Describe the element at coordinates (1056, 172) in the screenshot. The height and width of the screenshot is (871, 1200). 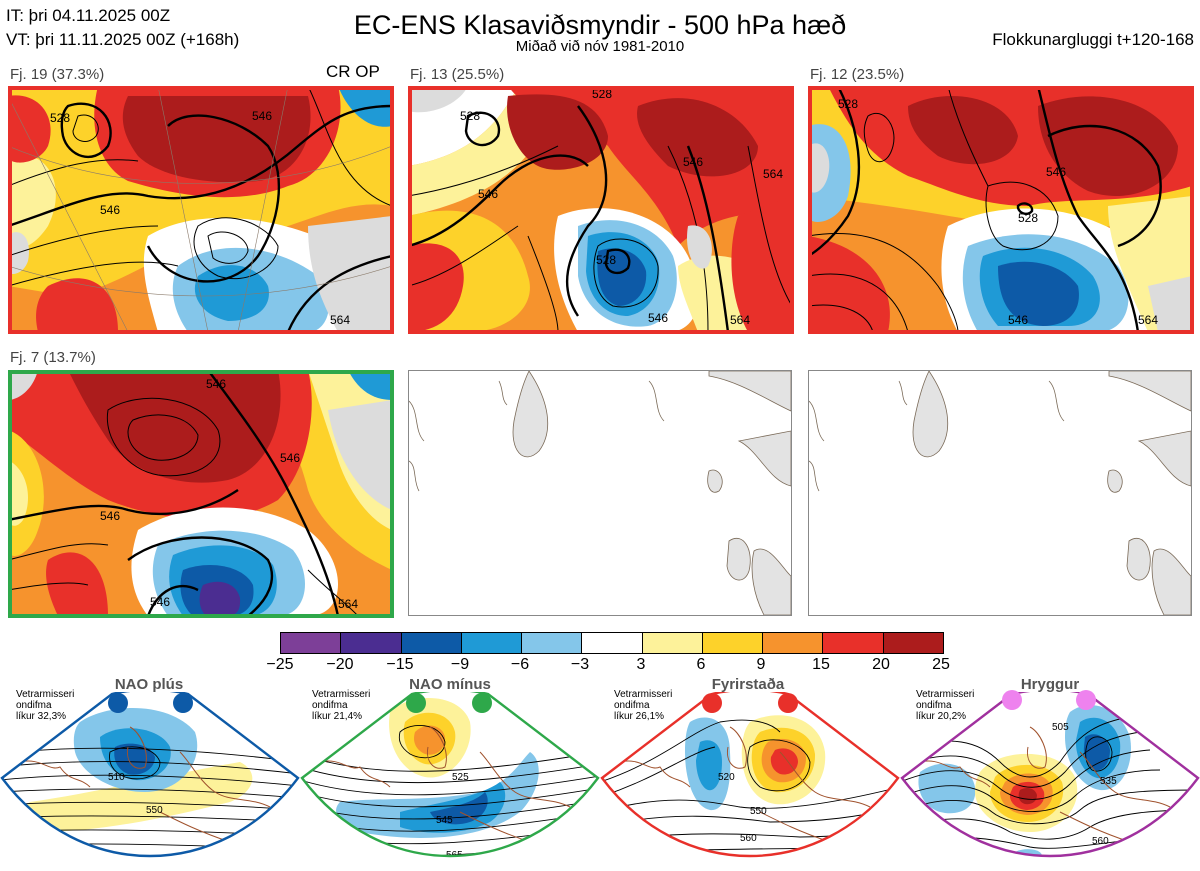
I see `panel-3-contour-b: 546` at that location.